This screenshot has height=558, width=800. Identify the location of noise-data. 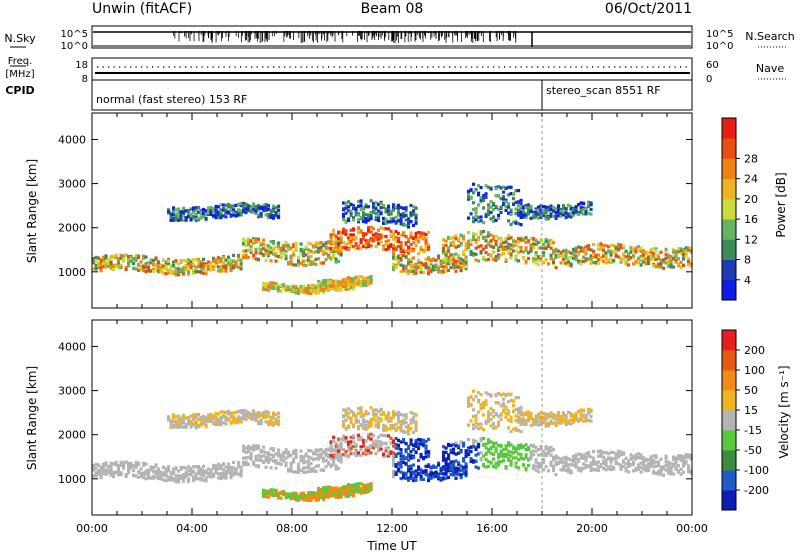
(392, 39).